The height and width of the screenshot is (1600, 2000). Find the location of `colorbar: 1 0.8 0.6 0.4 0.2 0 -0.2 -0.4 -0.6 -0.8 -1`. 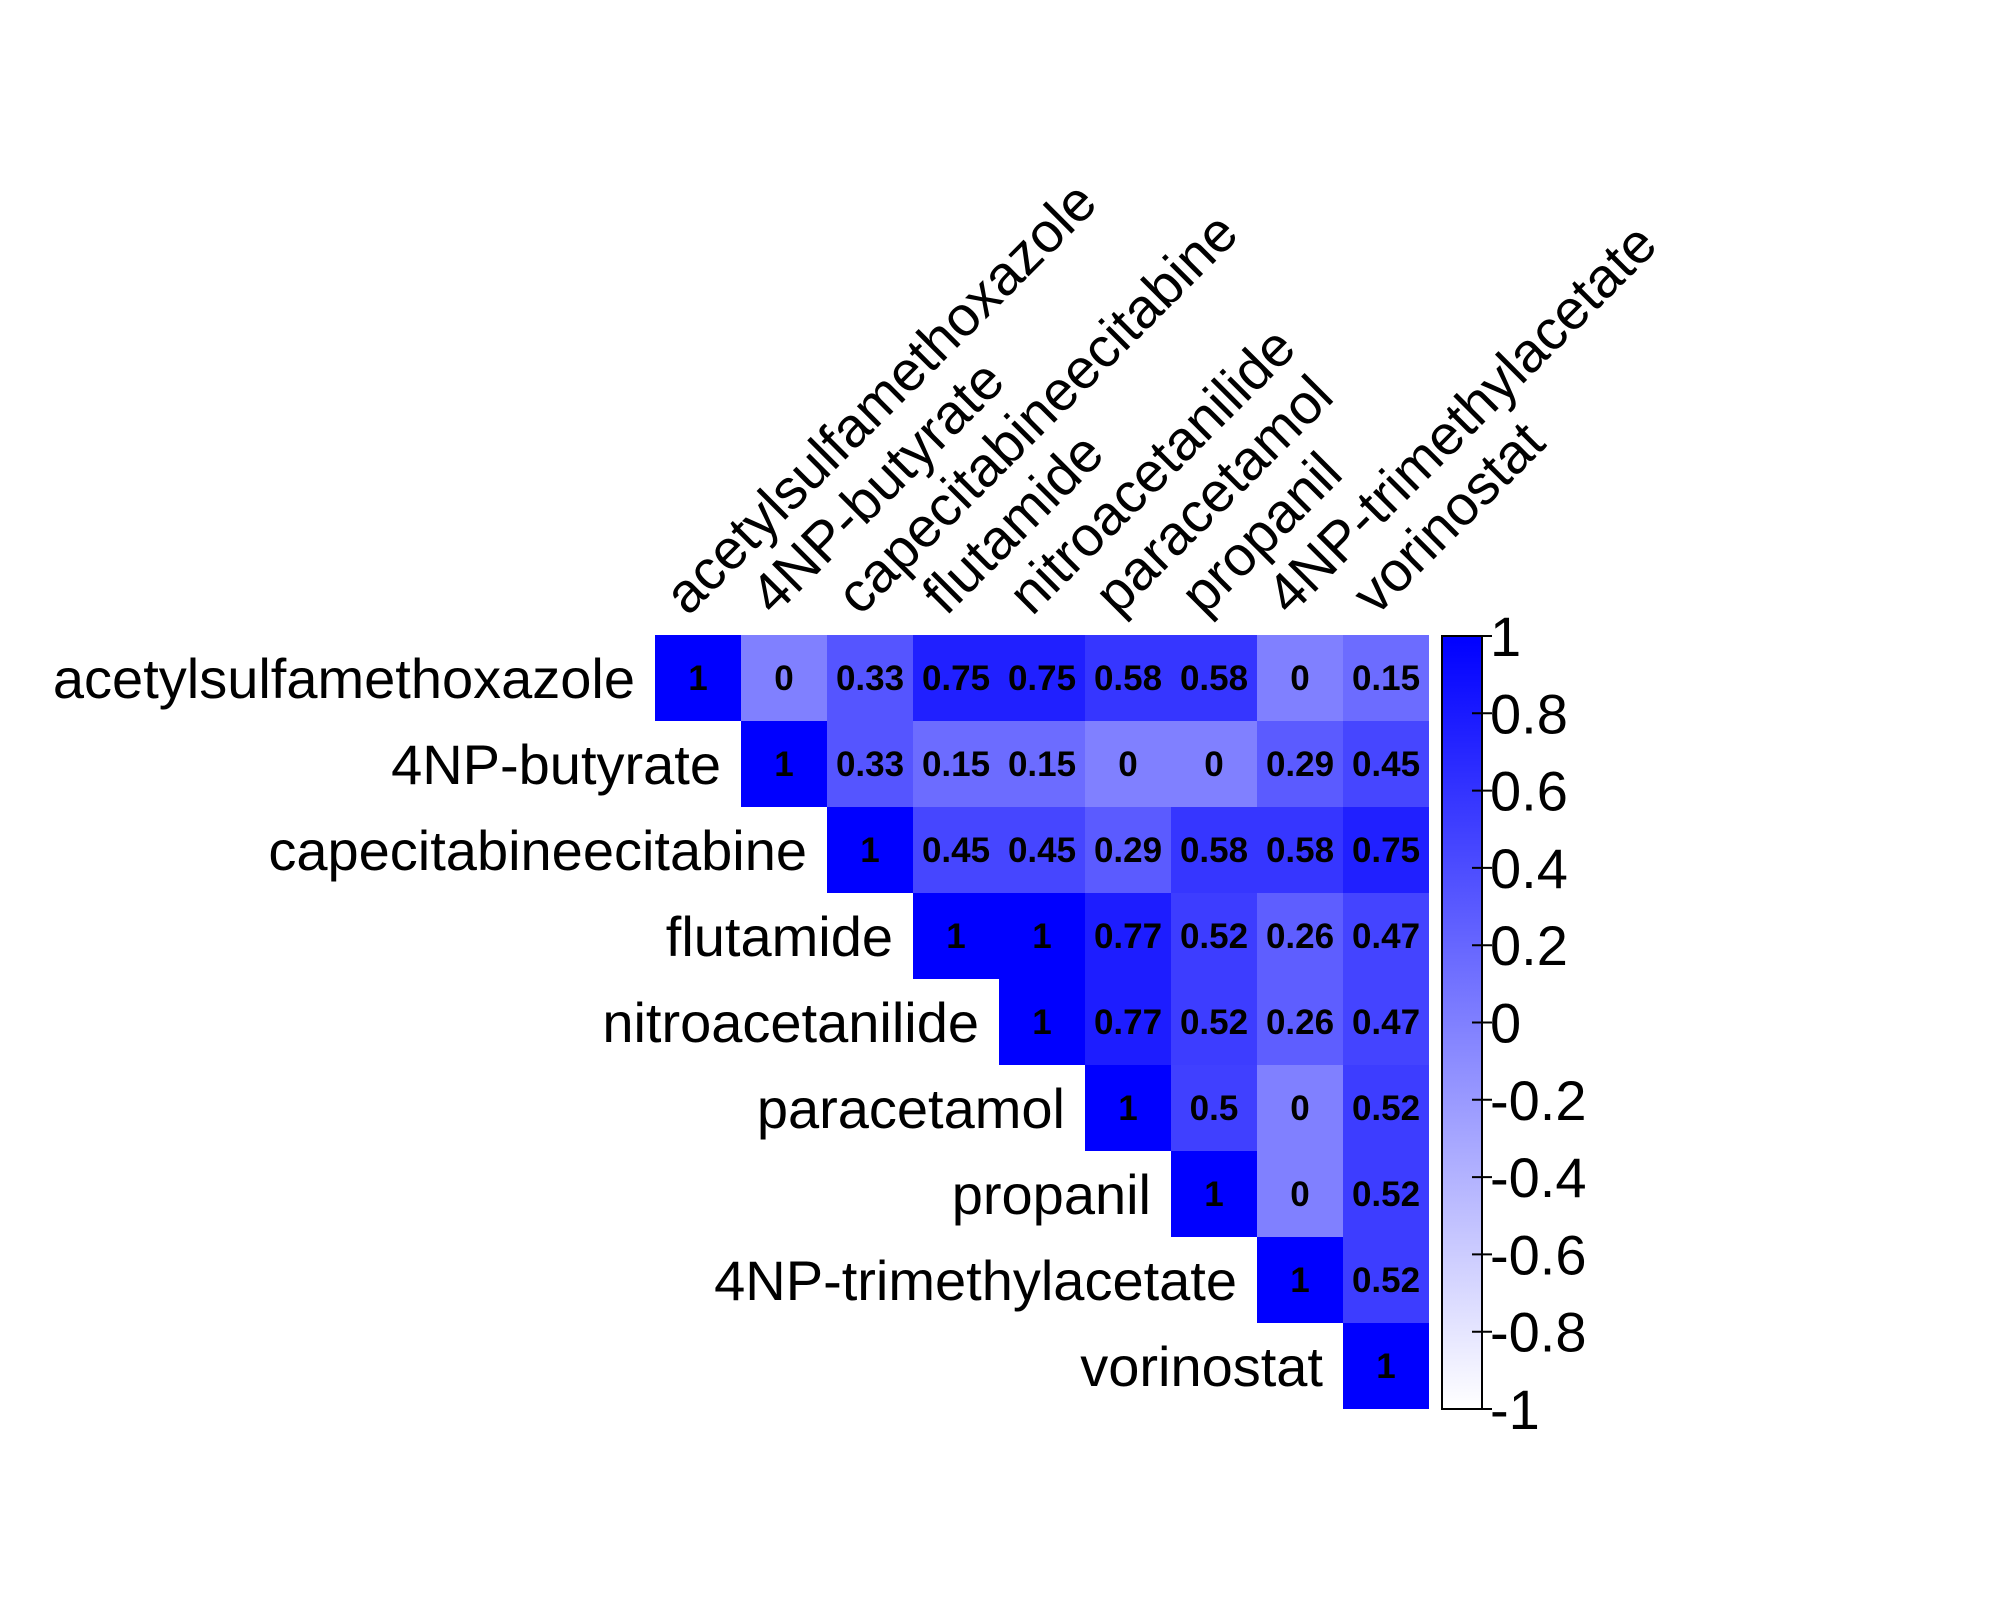

colorbar: 1 0.8 0.6 0.4 0.2 0 -0.2 -0.4 -0.6 -0.8 -1 is located at coordinates (1514, 1023).